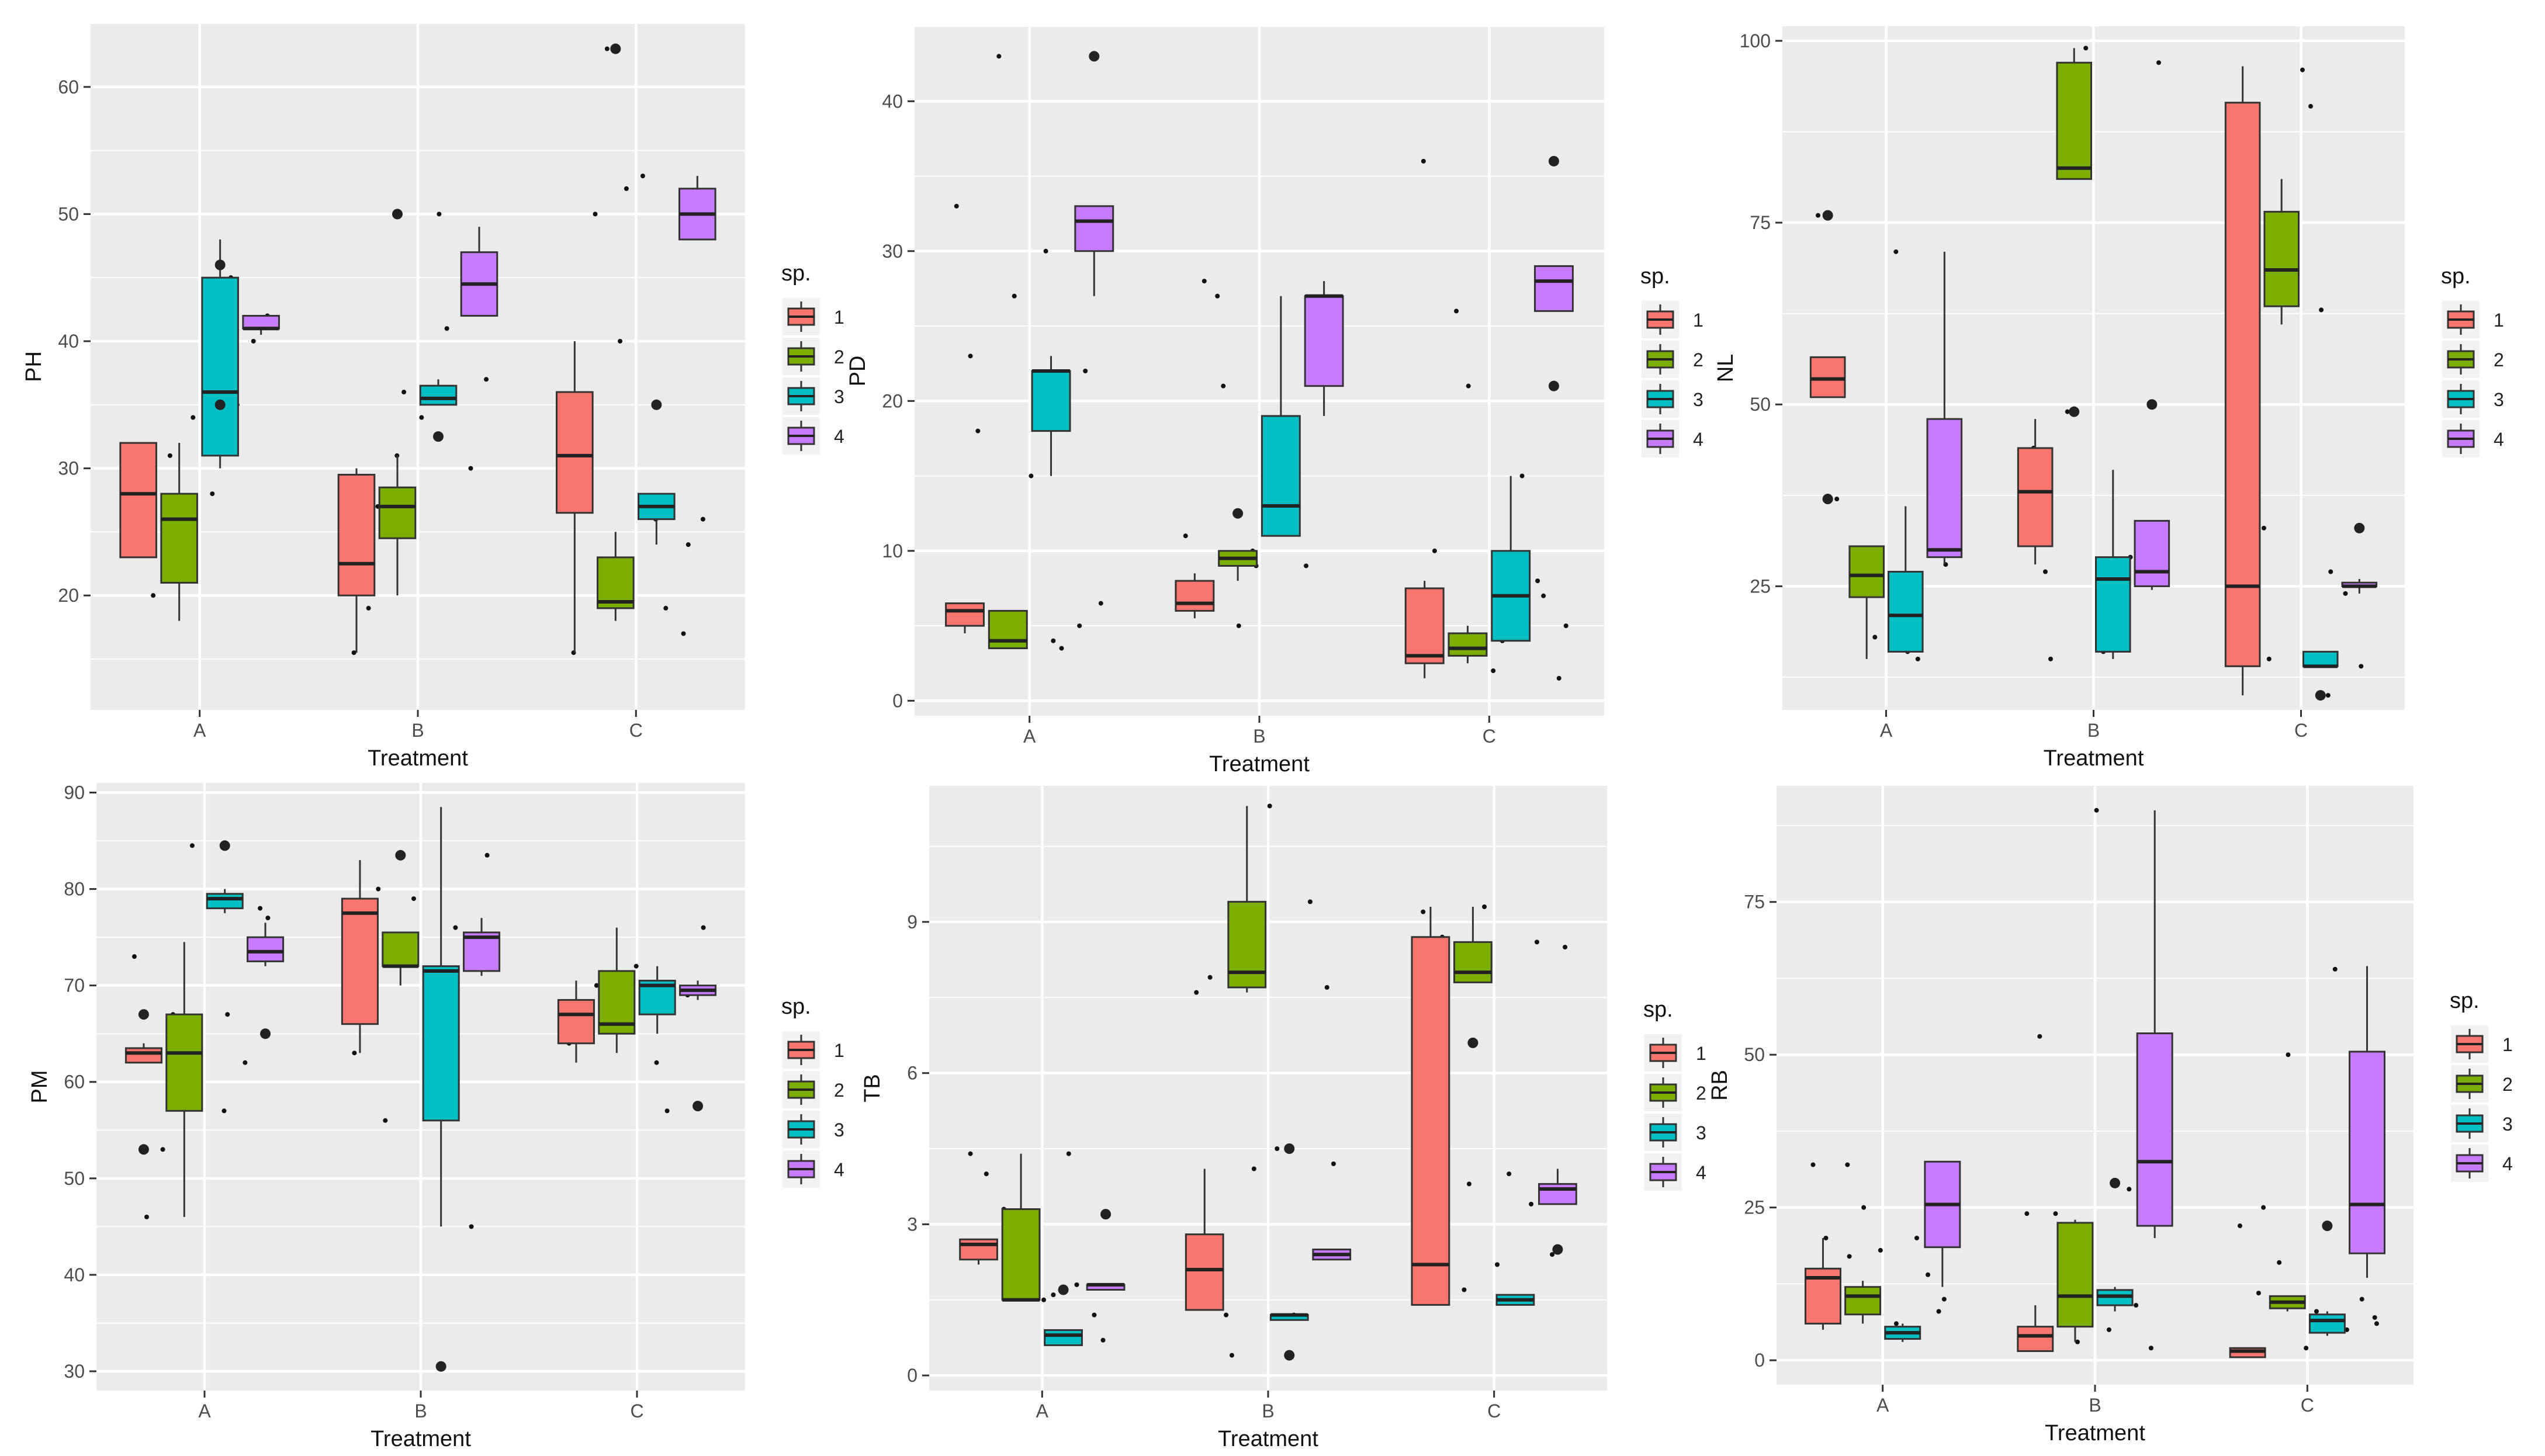  I want to click on box-tb-A-sp4, so click(1106, 1250).